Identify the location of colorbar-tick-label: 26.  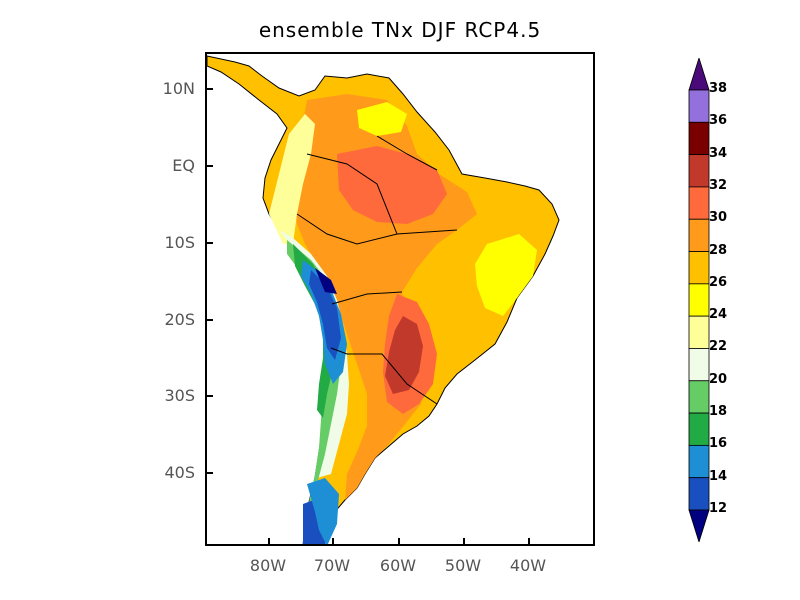
(718, 282).